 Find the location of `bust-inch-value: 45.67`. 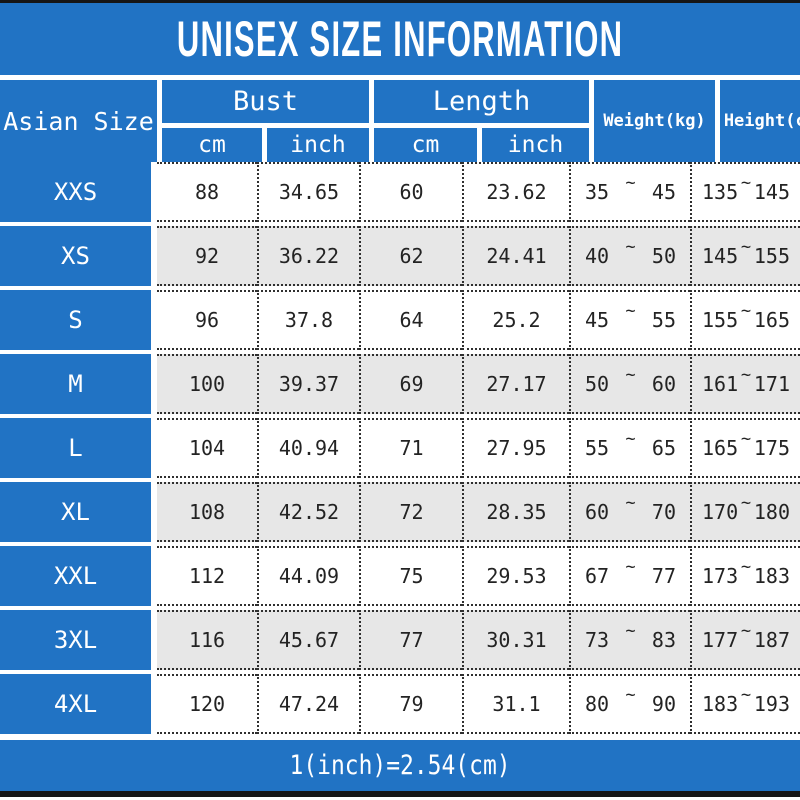

bust-inch-value: 45.67 is located at coordinates (308, 640).